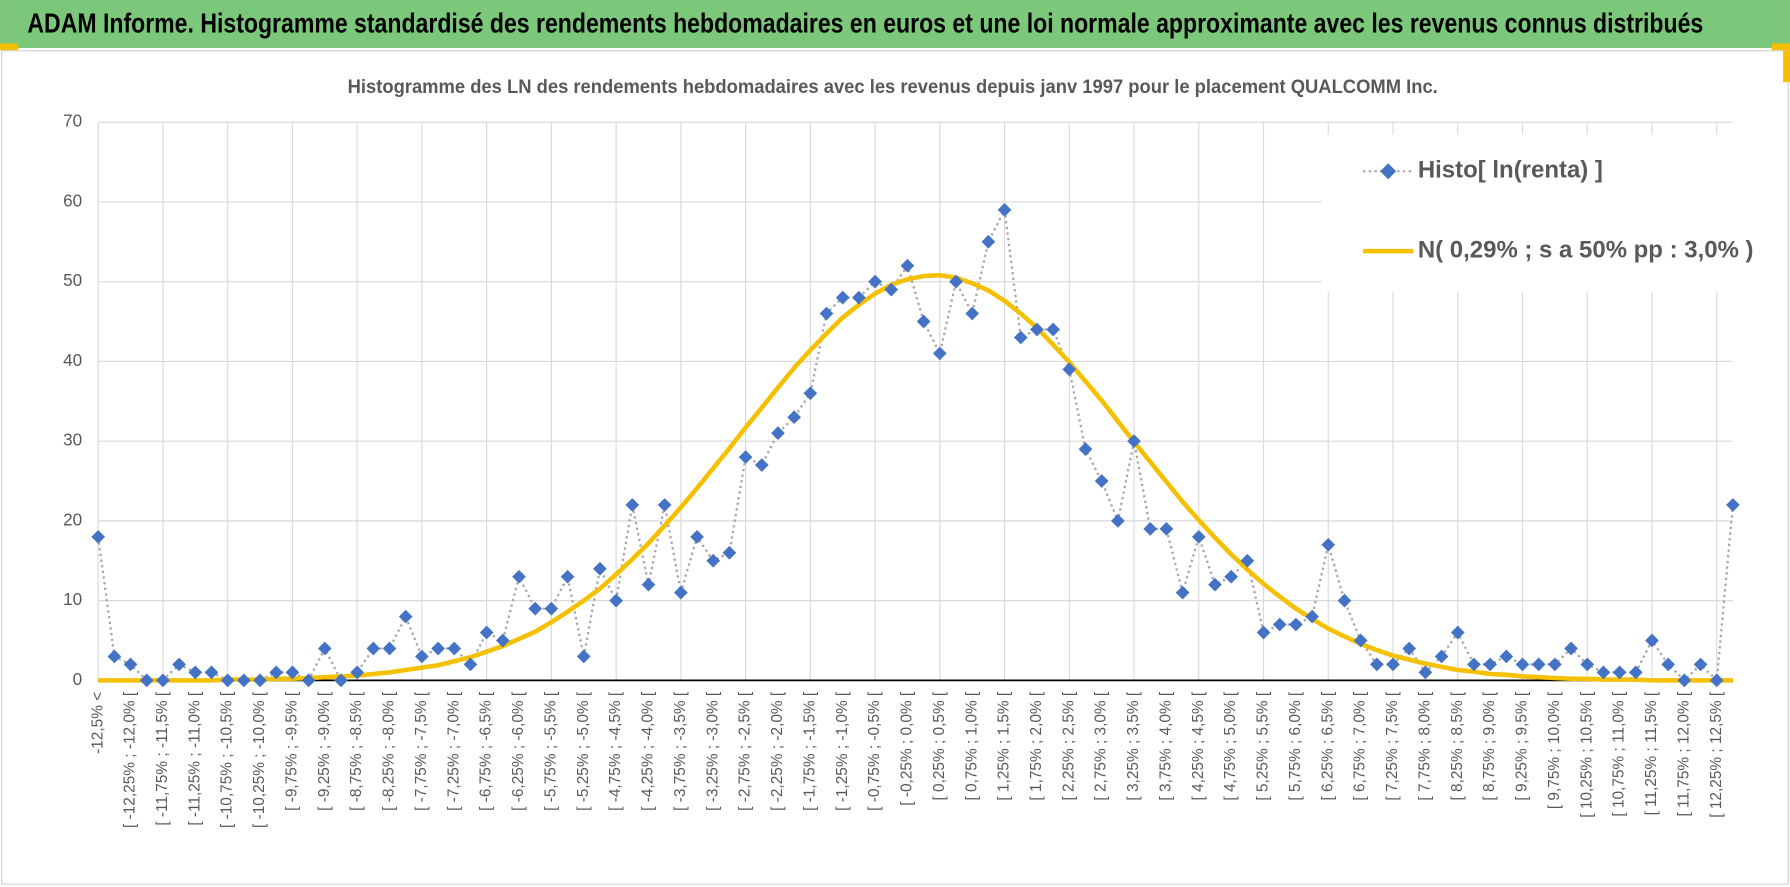 The width and height of the screenshot is (1790, 887). Describe the element at coordinates (1510, 170) in the screenshot. I see `legend-label: Histo[ ln(renta) ]` at that location.